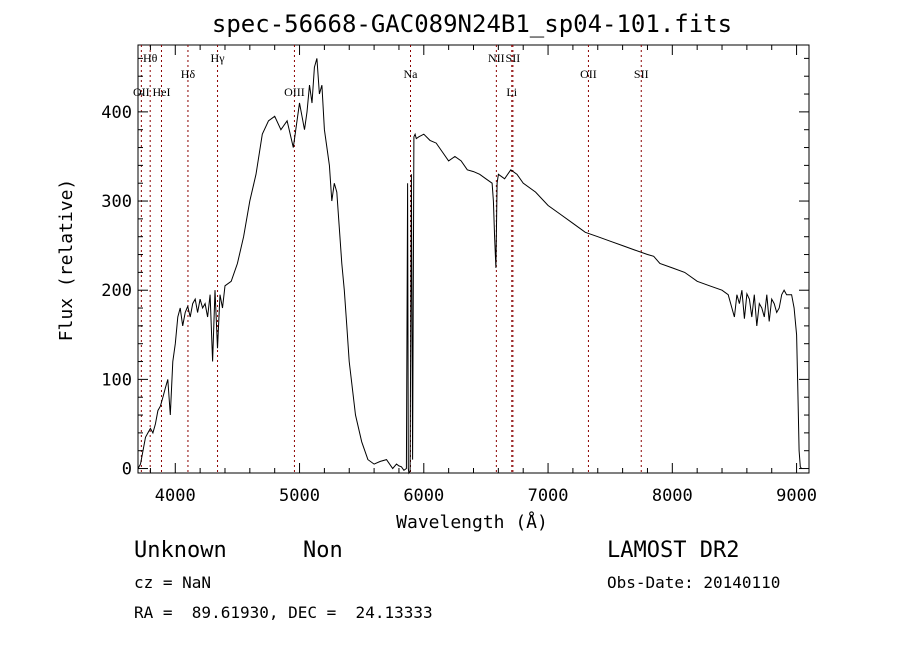 The height and width of the screenshot is (649, 900). I want to click on line-marker-label: OIII, so click(294, 92).